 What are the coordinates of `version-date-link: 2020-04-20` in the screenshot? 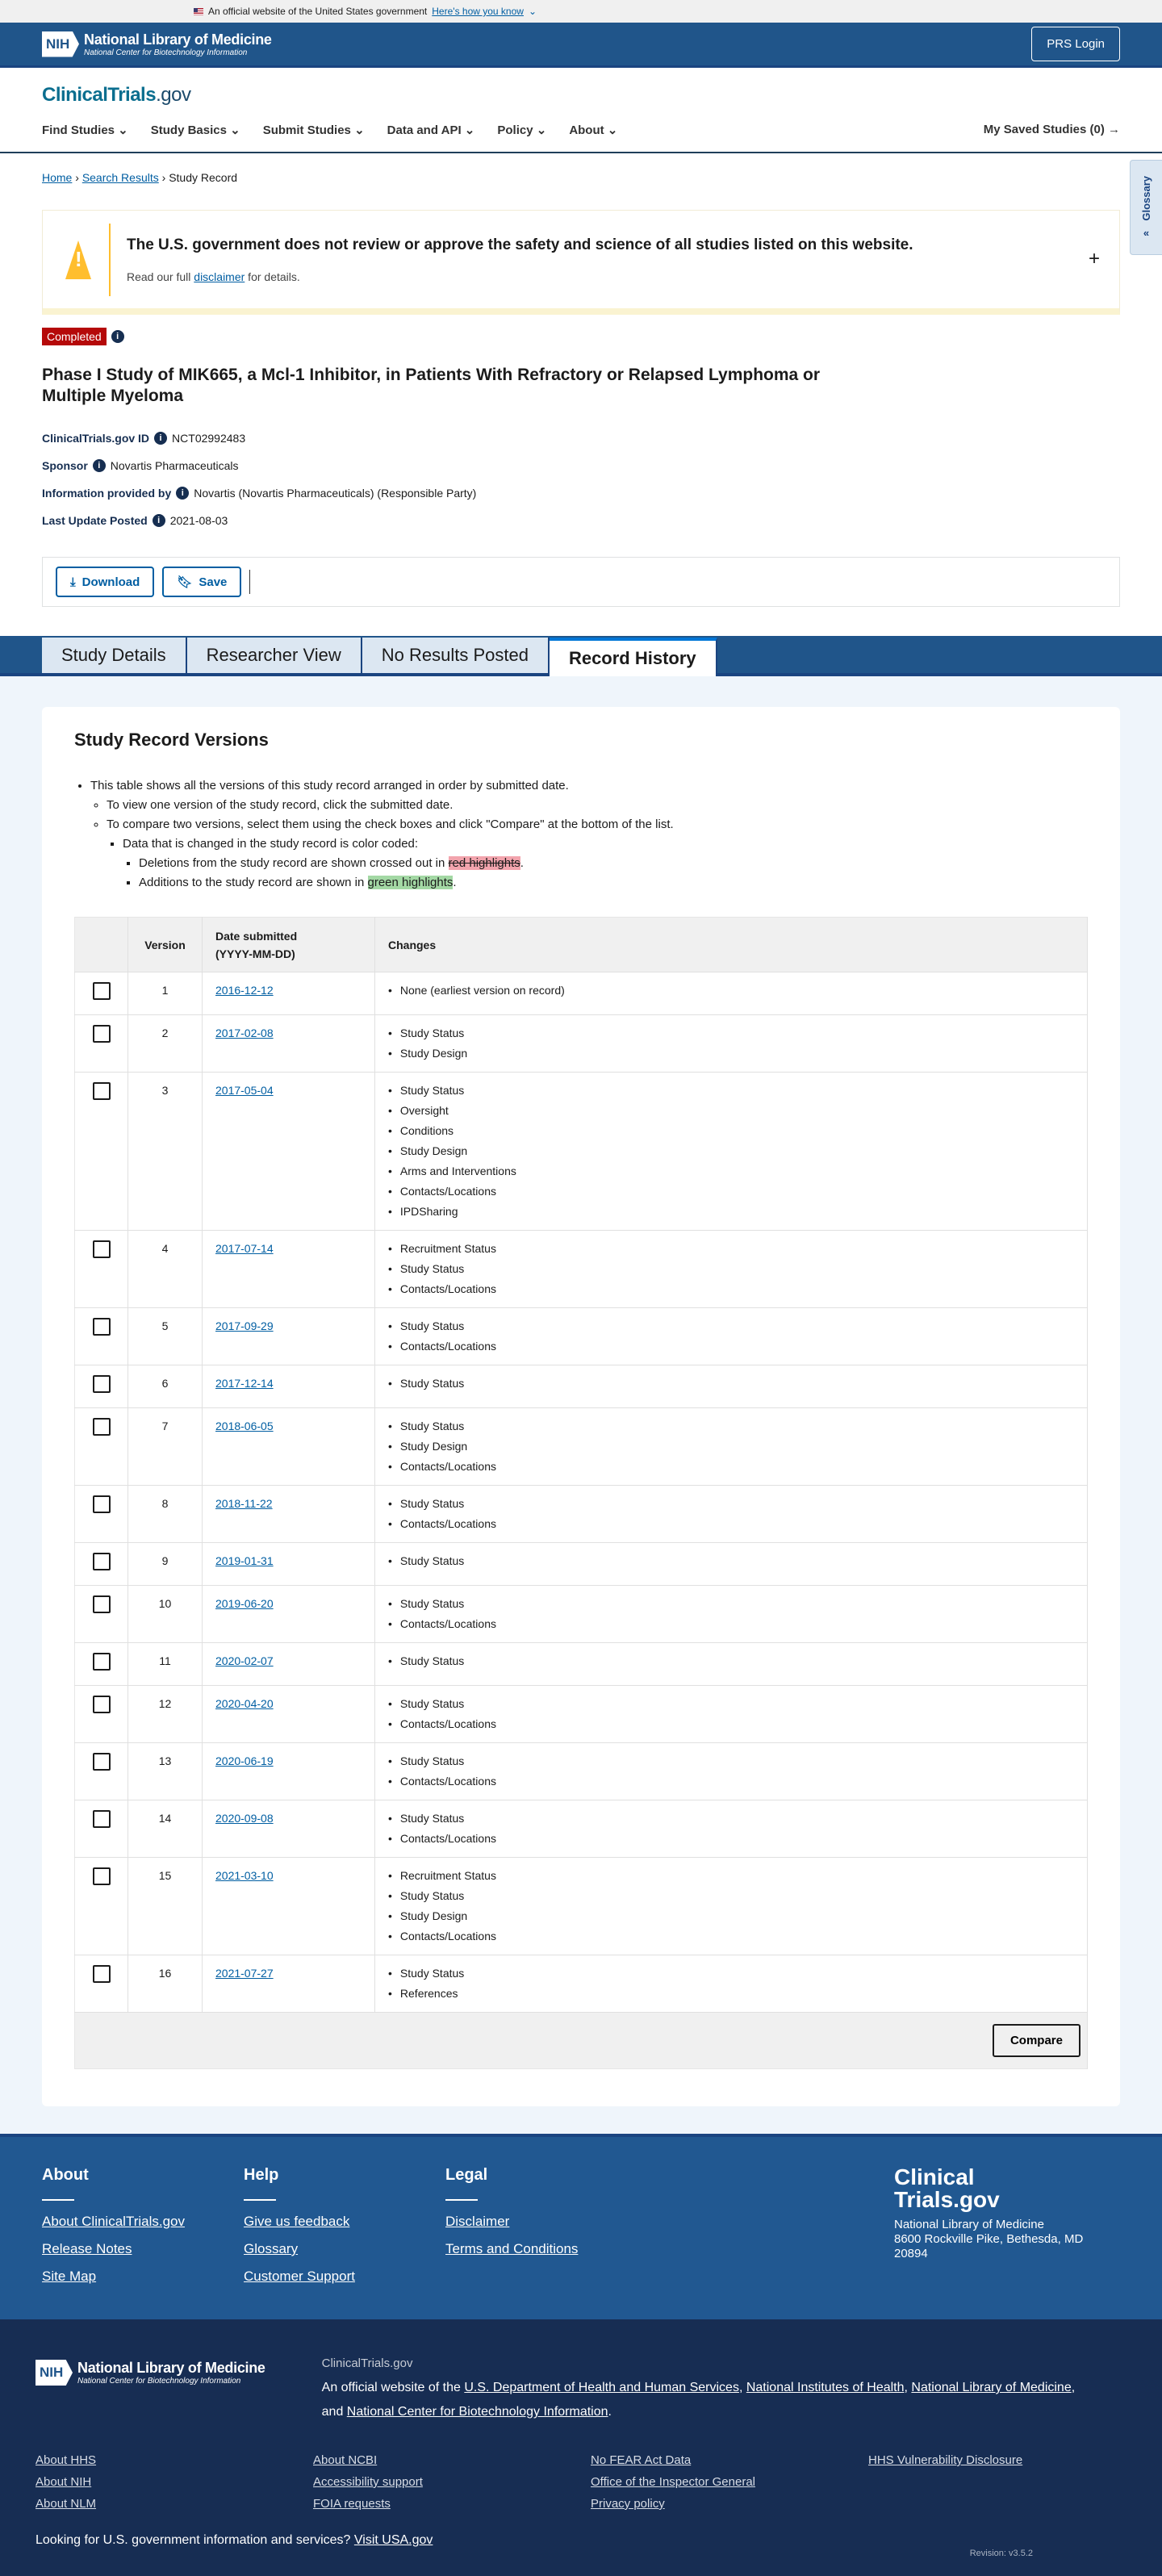 It's located at (244, 1703).